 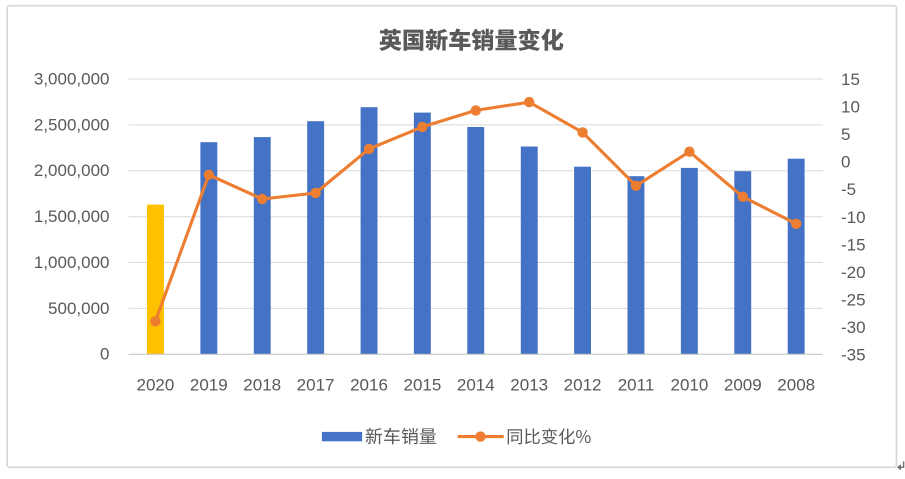 What do you see at coordinates (209, 385) in the screenshot?
I see `svg-text: 2019` at bounding box center [209, 385].